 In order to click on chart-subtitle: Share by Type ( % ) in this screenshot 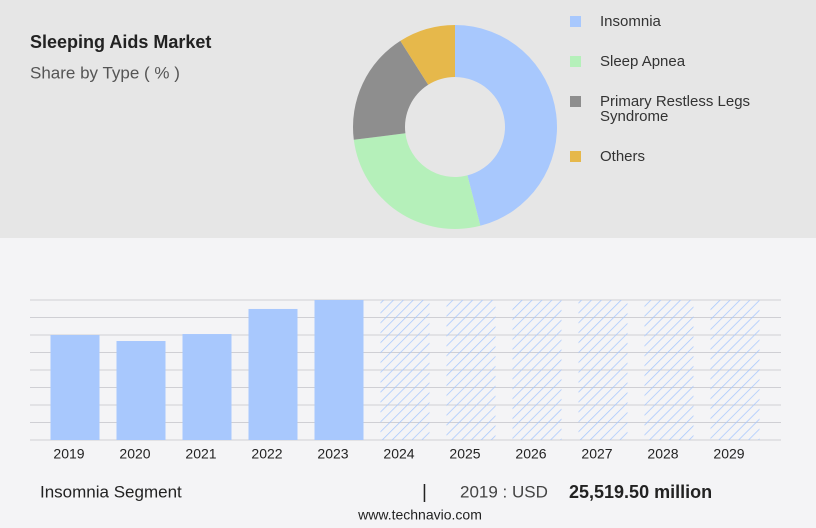, I will do `click(105, 72)`.